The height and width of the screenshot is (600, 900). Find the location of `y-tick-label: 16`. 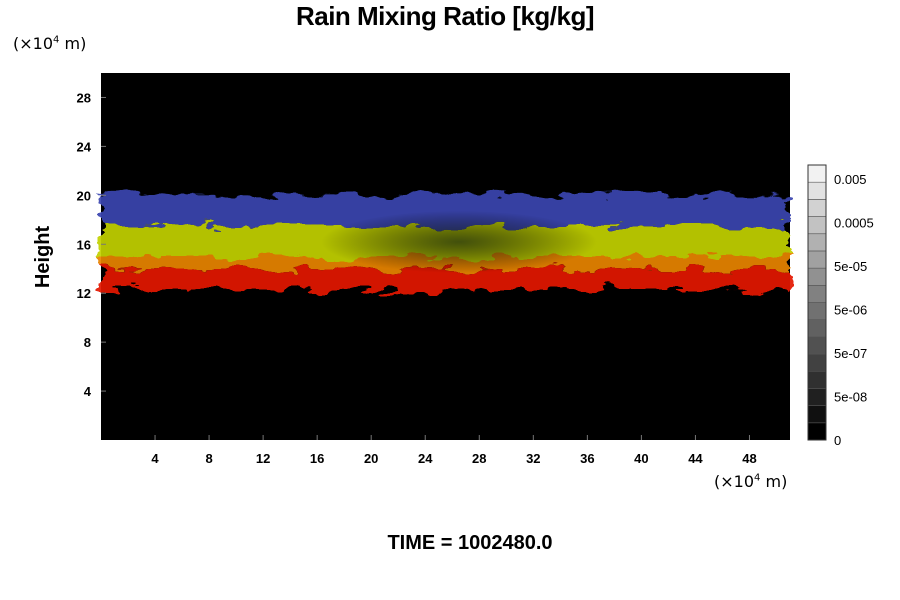

y-tick-label: 16 is located at coordinates (84, 244).